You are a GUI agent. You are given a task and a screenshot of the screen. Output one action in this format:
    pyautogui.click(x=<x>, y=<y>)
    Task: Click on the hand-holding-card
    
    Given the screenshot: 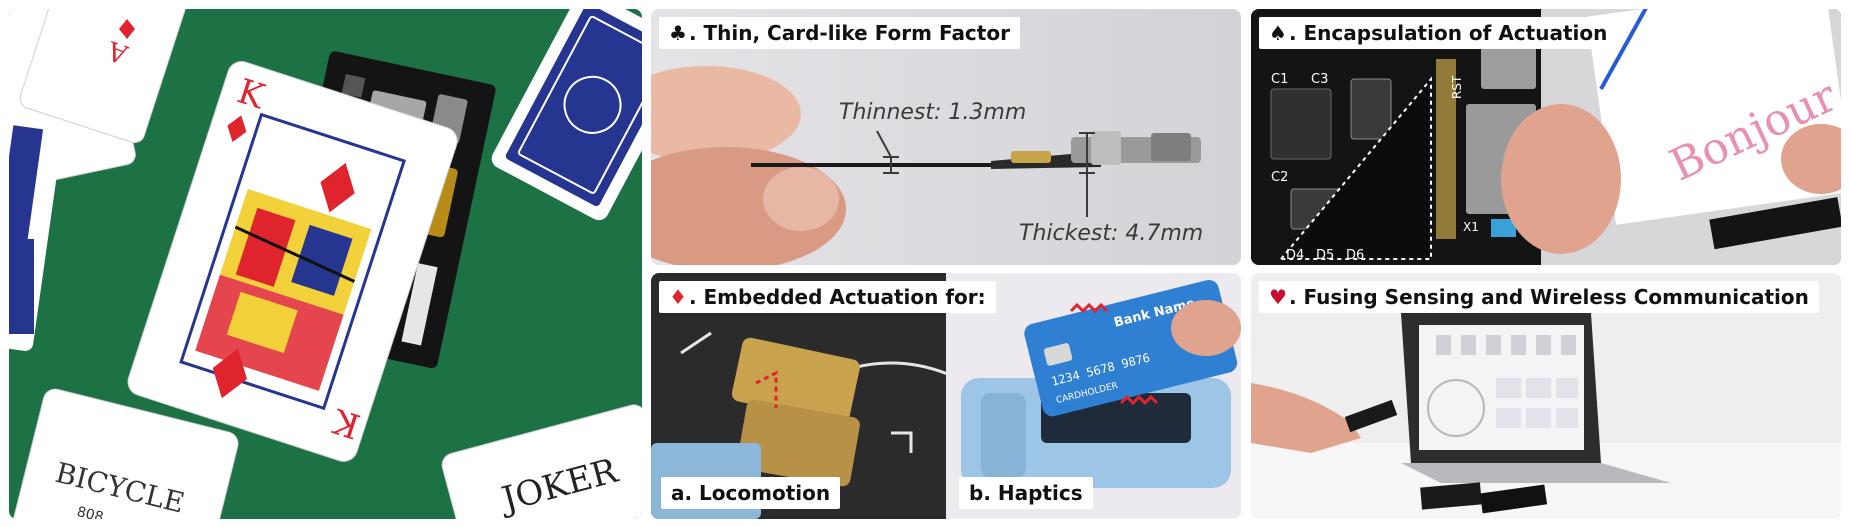 What is the action you would take?
    pyautogui.click(x=1206, y=328)
    